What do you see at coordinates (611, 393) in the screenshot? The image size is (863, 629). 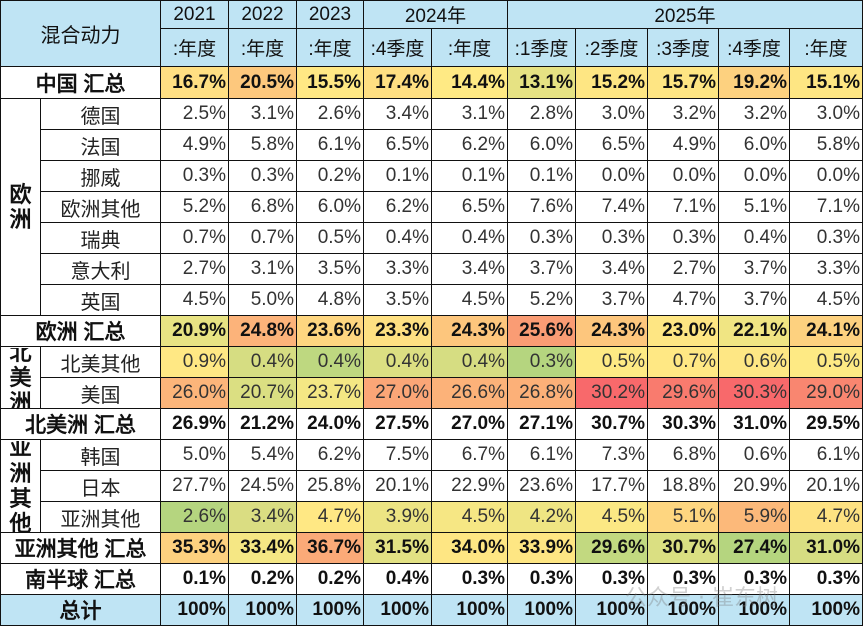 I see `value-cell: 30.2%` at bounding box center [611, 393].